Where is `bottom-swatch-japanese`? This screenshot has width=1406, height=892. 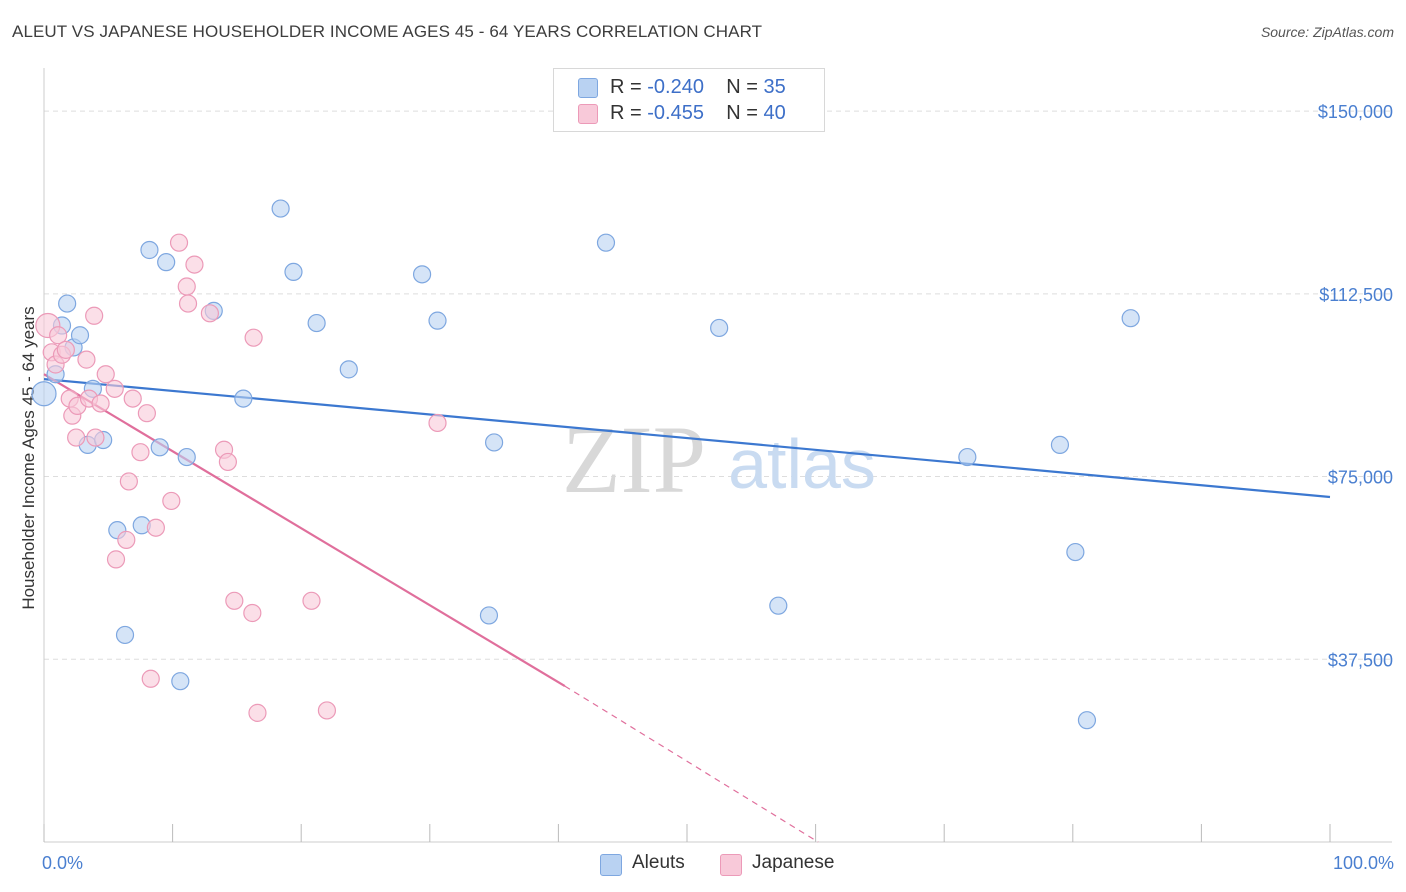
bottom-swatch-japanese is located at coordinates (731, 865).